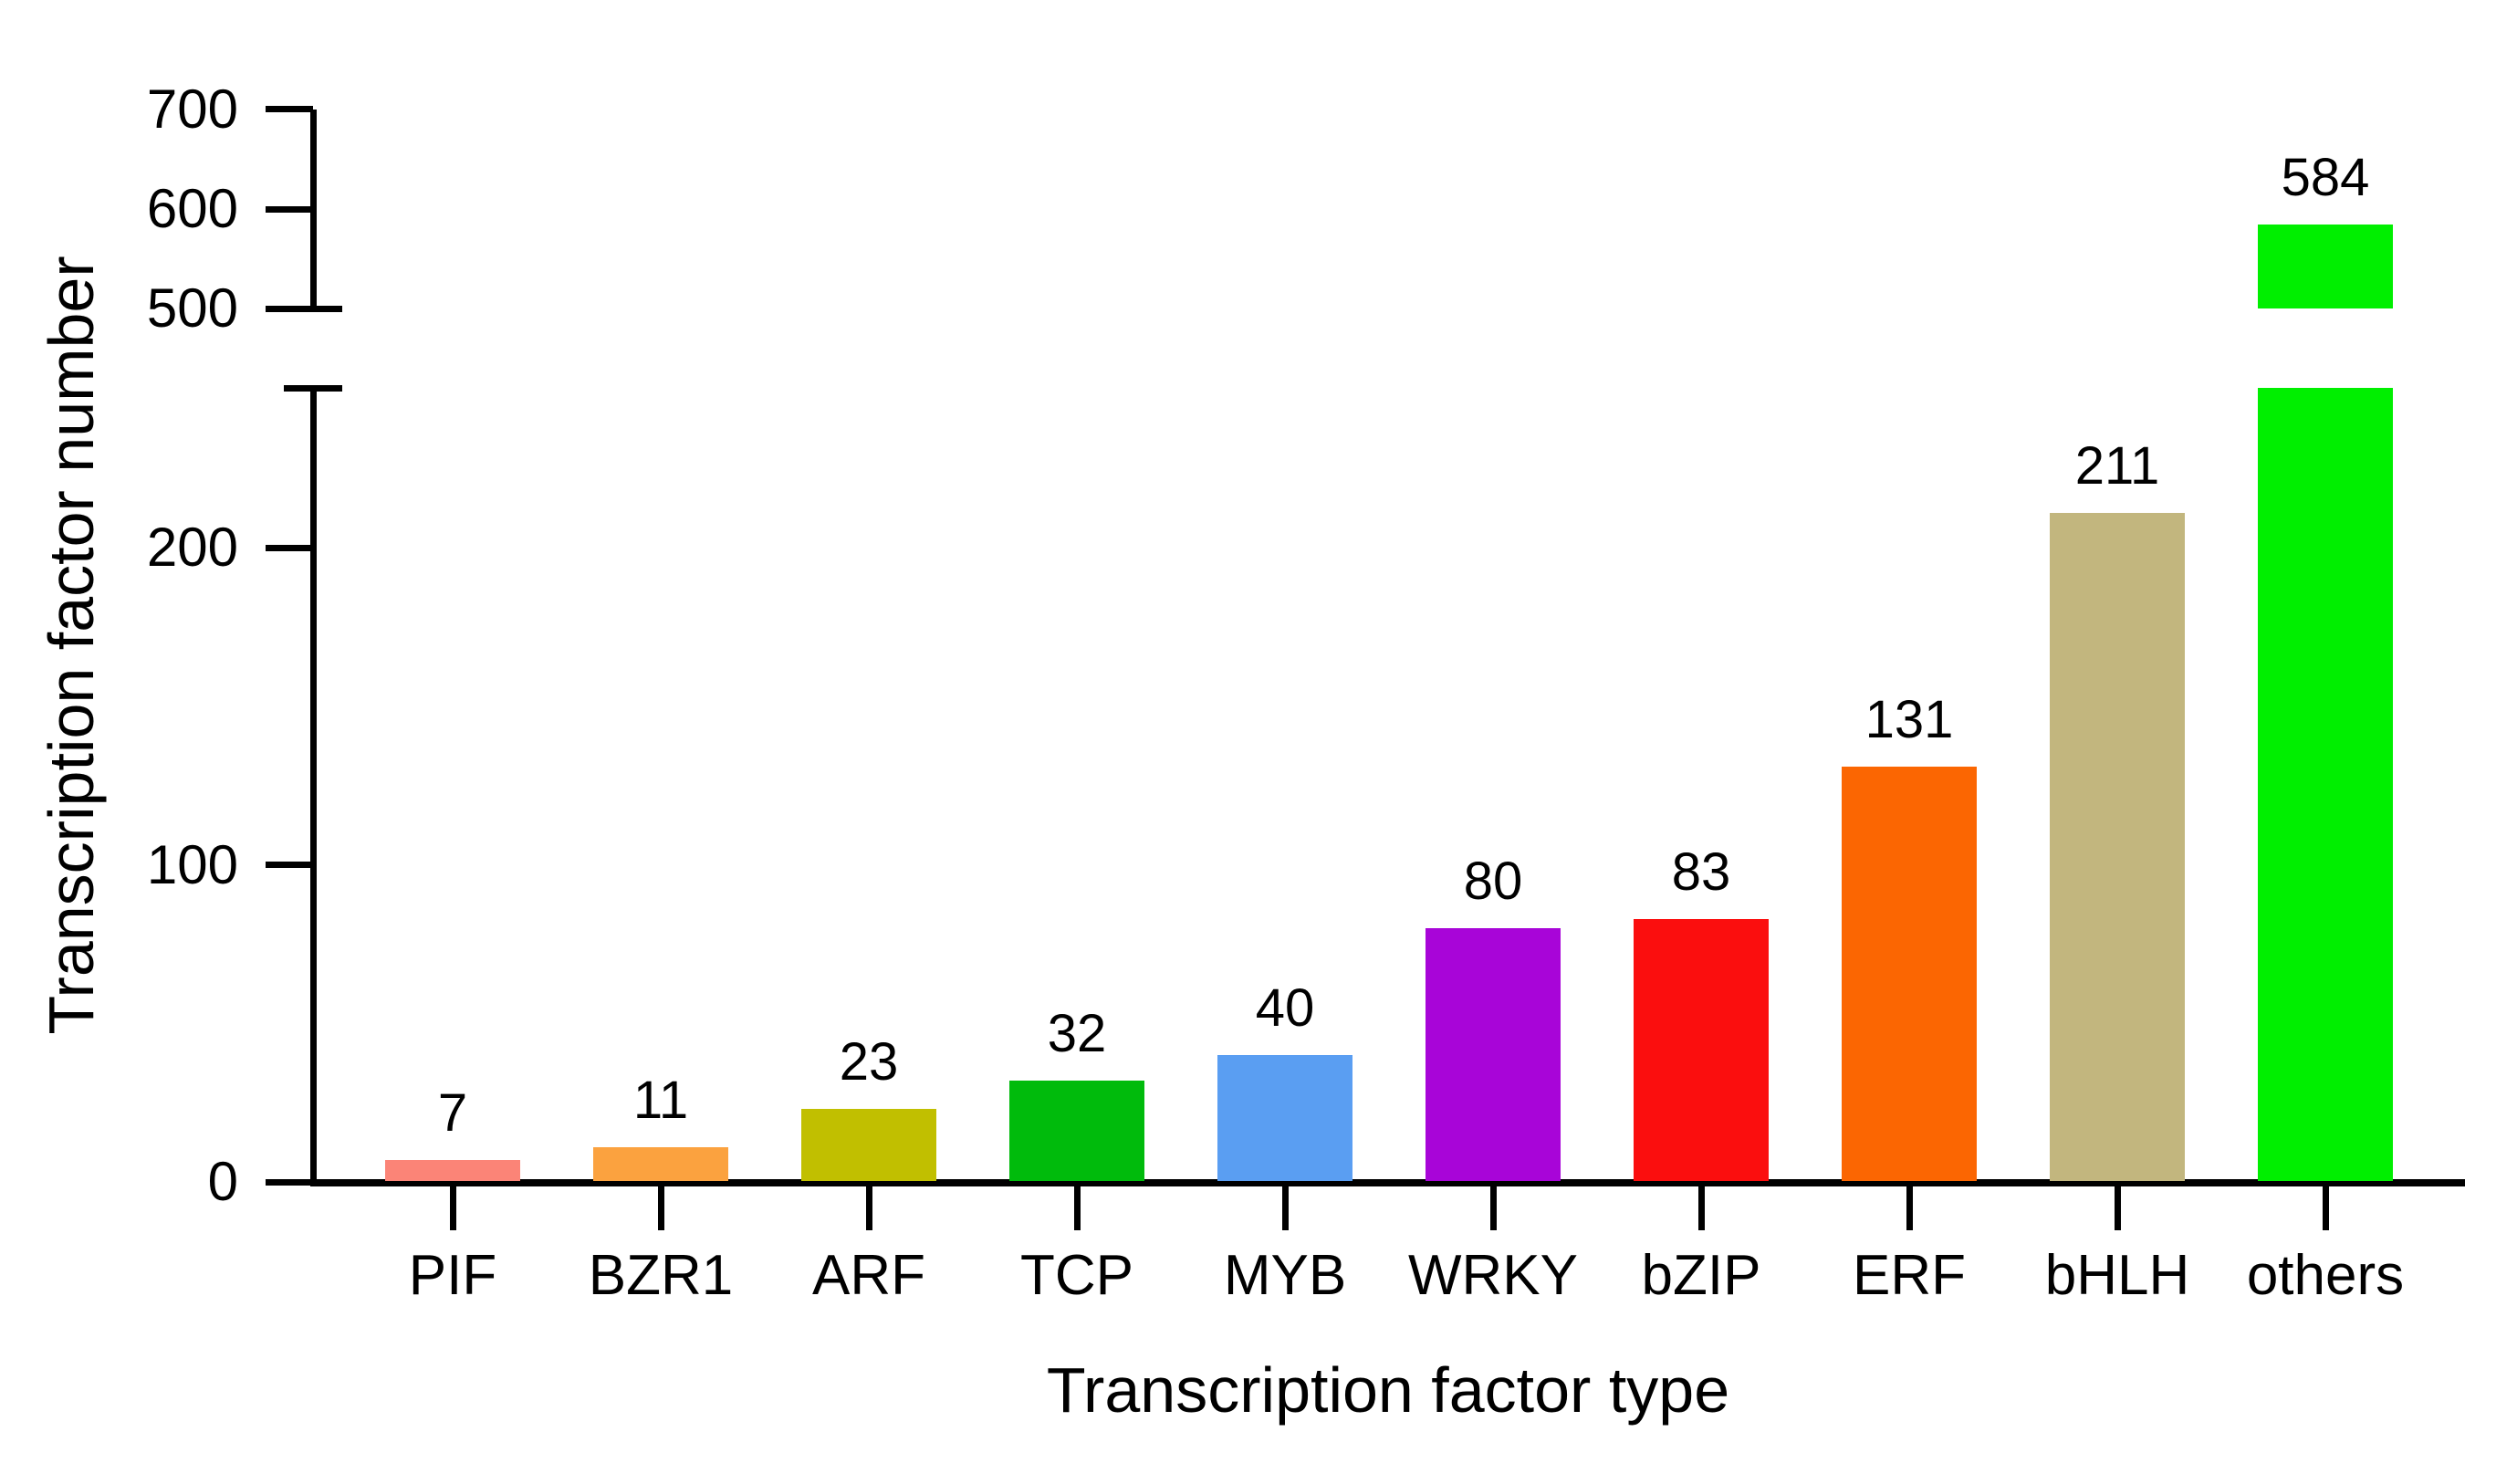 The width and height of the screenshot is (2517, 1484). What do you see at coordinates (2325, 177) in the screenshot?
I see `bar-value-label: 584` at bounding box center [2325, 177].